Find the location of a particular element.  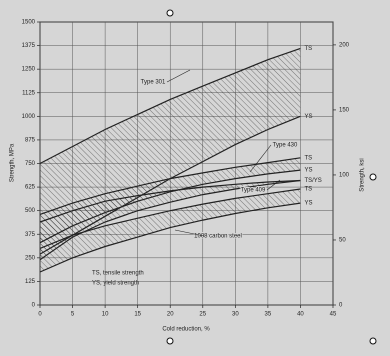

series-label: Type 301 is located at coordinates (153, 83).